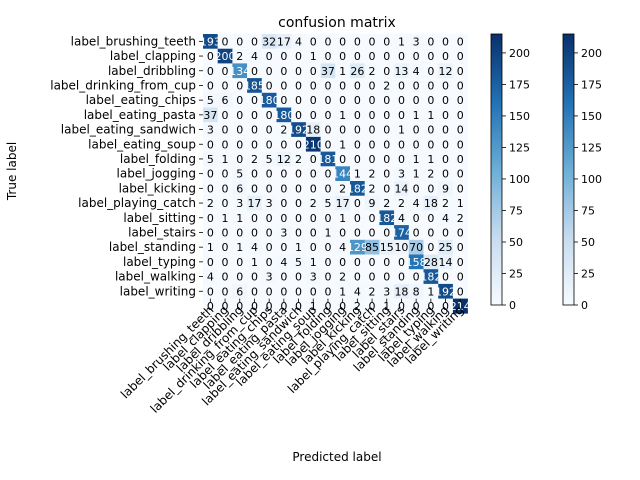 The width and height of the screenshot is (640, 480). Describe the element at coordinates (519, 116) in the screenshot. I see `colorbar-tick-label: 150` at that location.